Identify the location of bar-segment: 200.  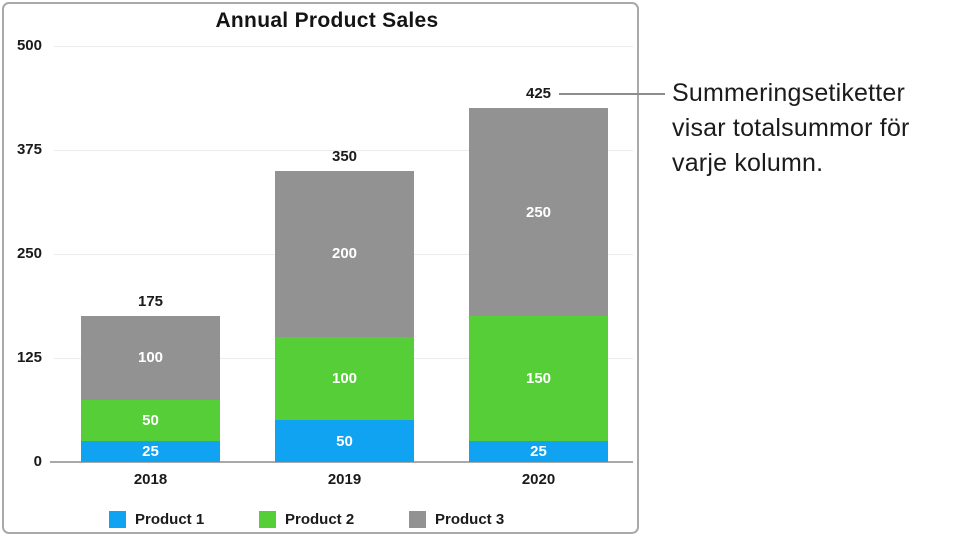
(344, 254).